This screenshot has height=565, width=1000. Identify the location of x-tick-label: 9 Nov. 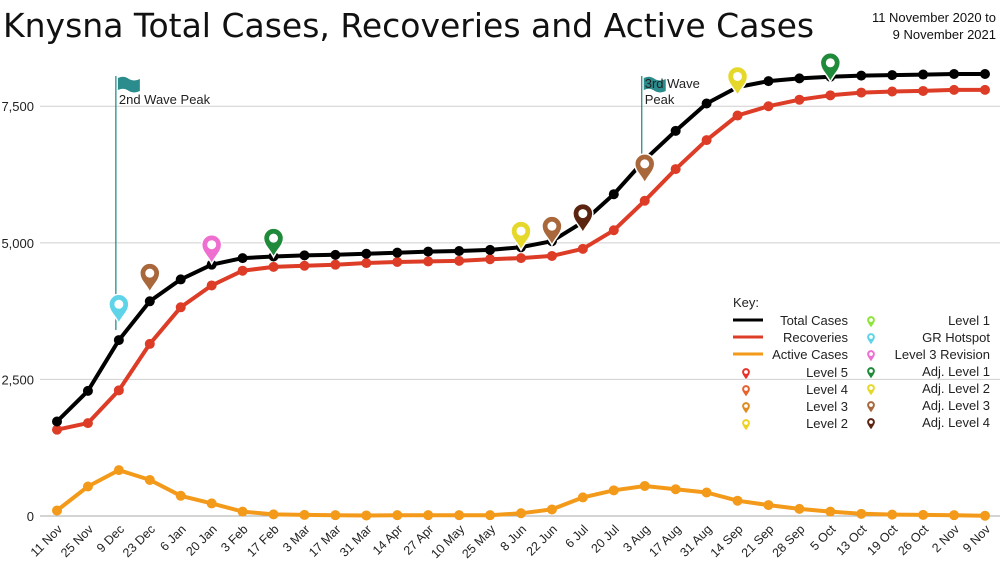
(977, 539).